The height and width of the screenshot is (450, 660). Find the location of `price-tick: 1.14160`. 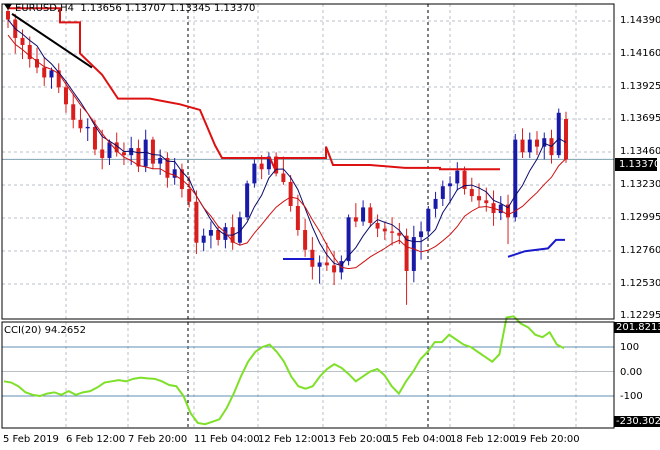

price-tick: 1.14160 is located at coordinates (640, 53).